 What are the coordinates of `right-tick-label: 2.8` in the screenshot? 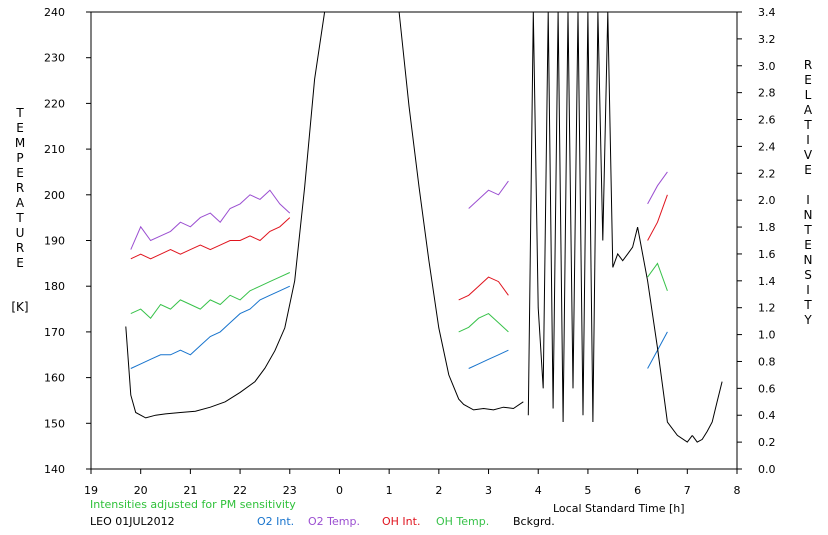 It's located at (767, 93).